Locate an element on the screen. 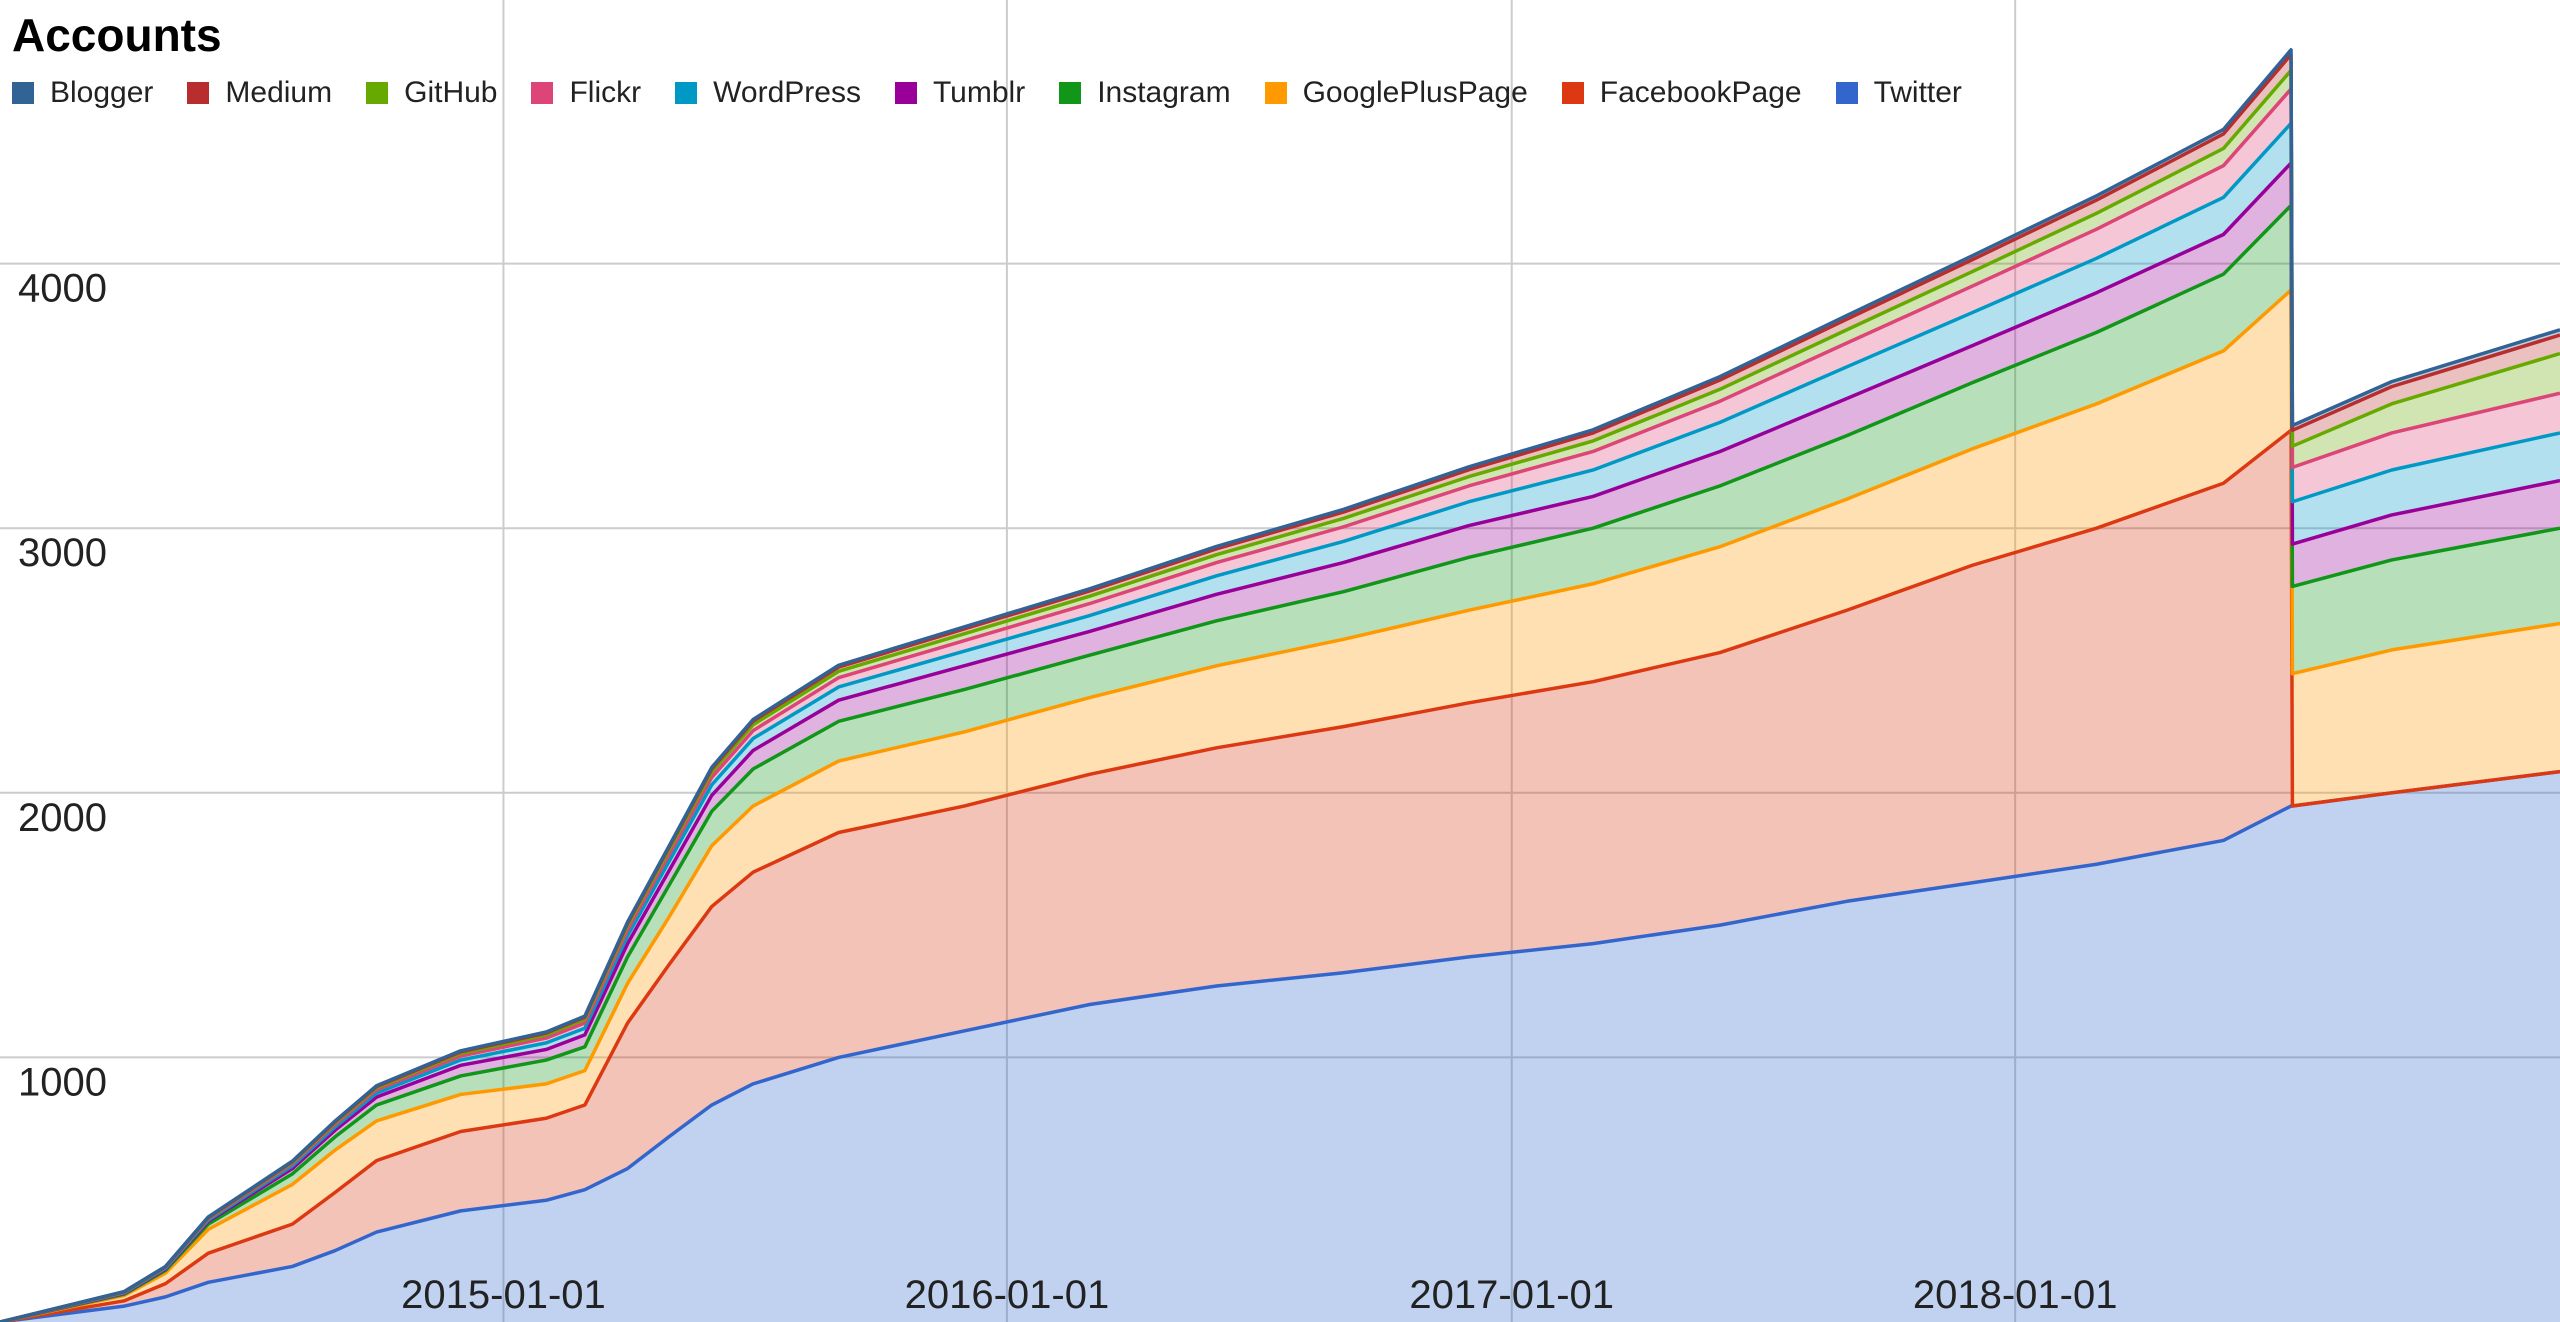  legend-item-twitter: Twitter is located at coordinates (1898, 93).